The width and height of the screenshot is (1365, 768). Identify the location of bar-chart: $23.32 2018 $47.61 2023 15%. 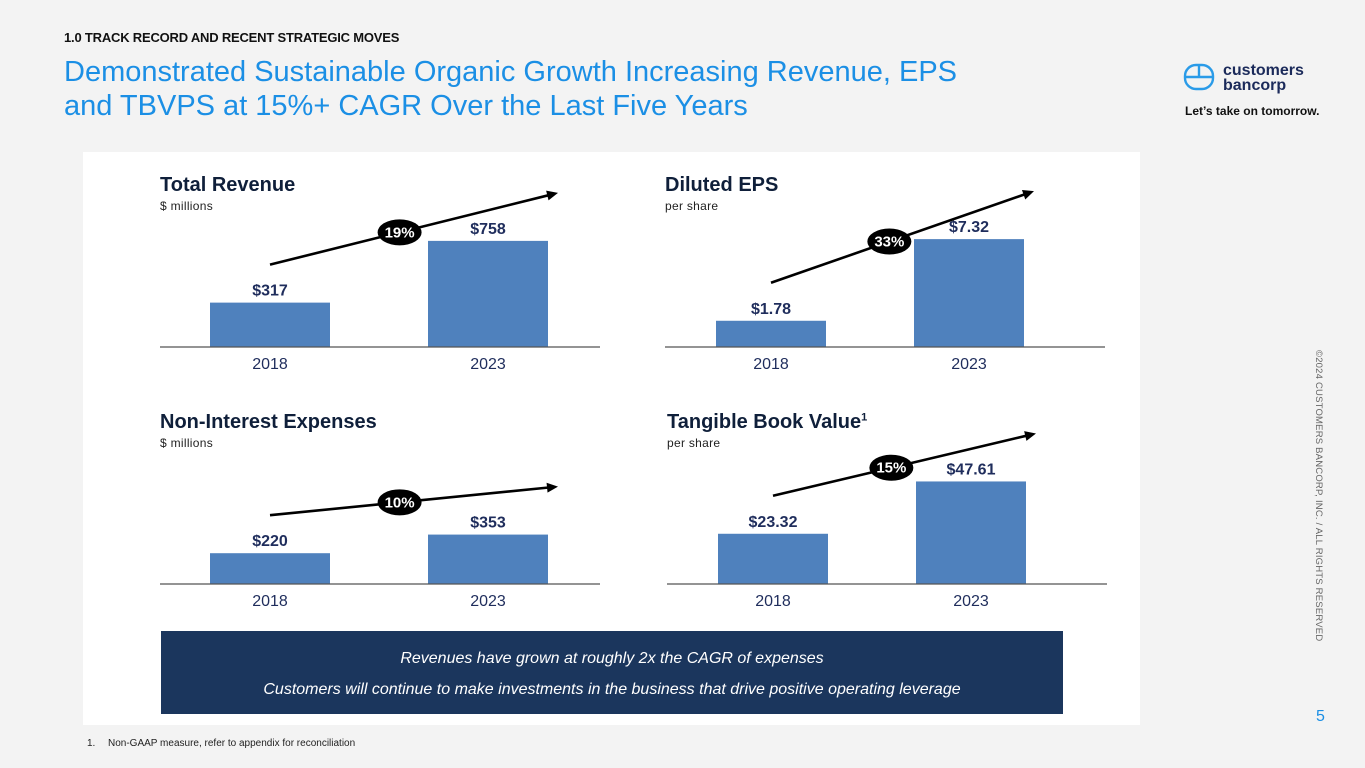
(887, 520).